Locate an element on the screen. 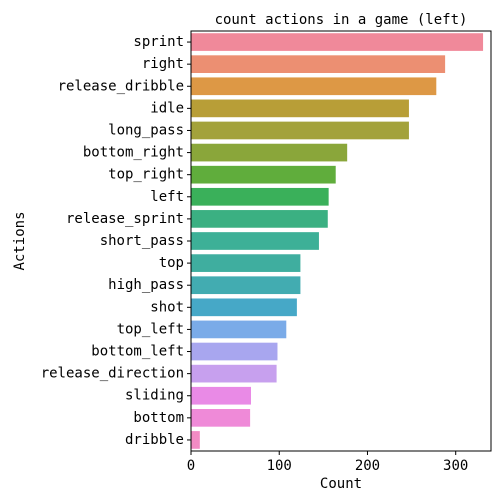 The width and height of the screenshot is (504, 504). bar-idle is located at coordinates (300, 108).